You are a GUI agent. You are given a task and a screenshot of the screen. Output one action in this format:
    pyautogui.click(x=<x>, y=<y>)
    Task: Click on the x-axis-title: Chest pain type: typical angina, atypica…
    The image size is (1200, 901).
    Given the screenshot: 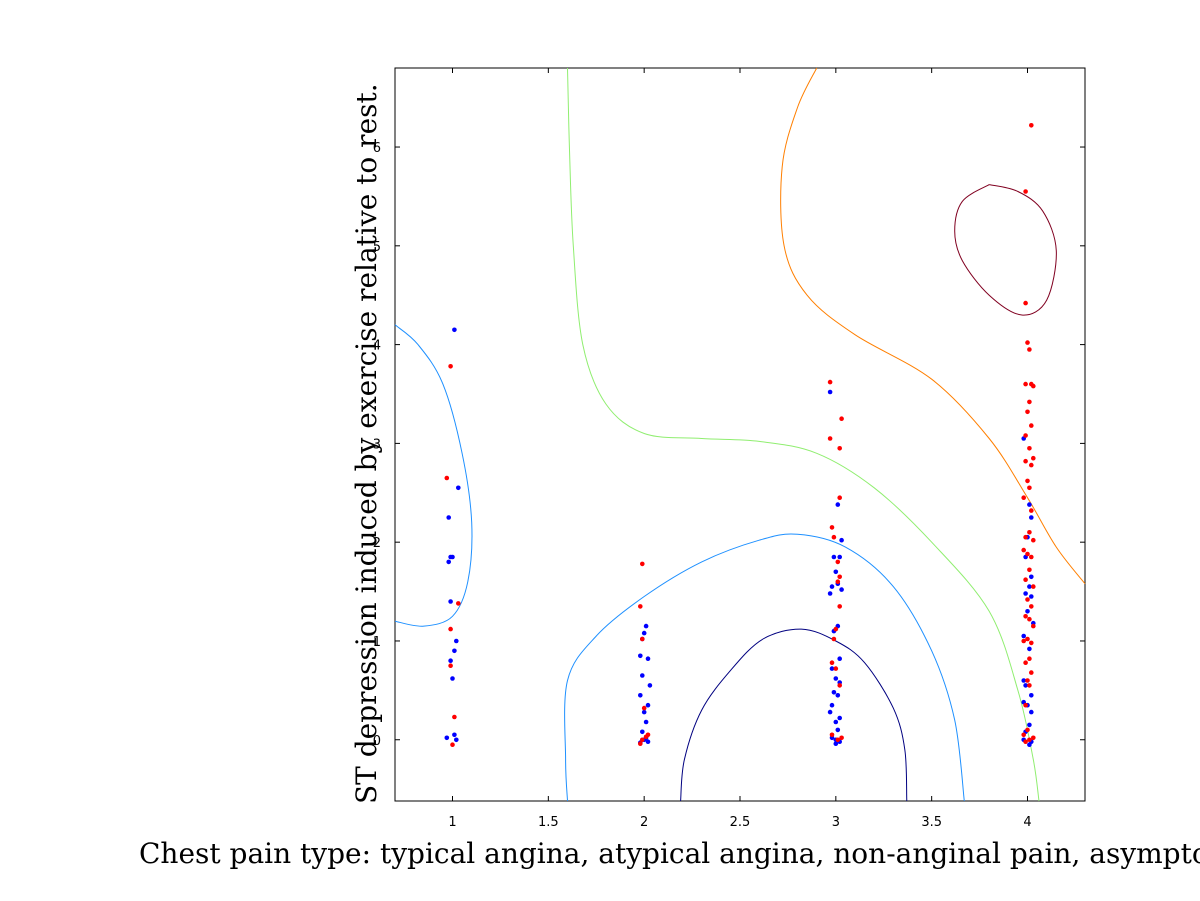 What is the action you would take?
    pyautogui.click(x=669, y=853)
    